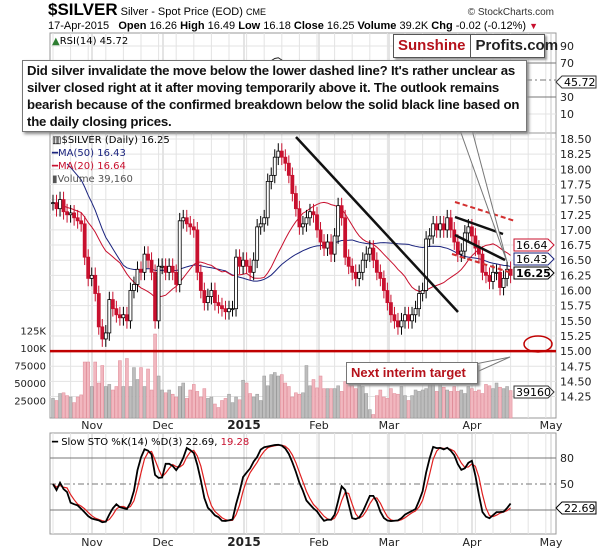 This screenshot has width=600, height=550. What do you see at coordinates (181, 12) in the screenshot?
I see `instrument-name: Silver - Spot Price (EOD)` at bounding box center [181, 12].